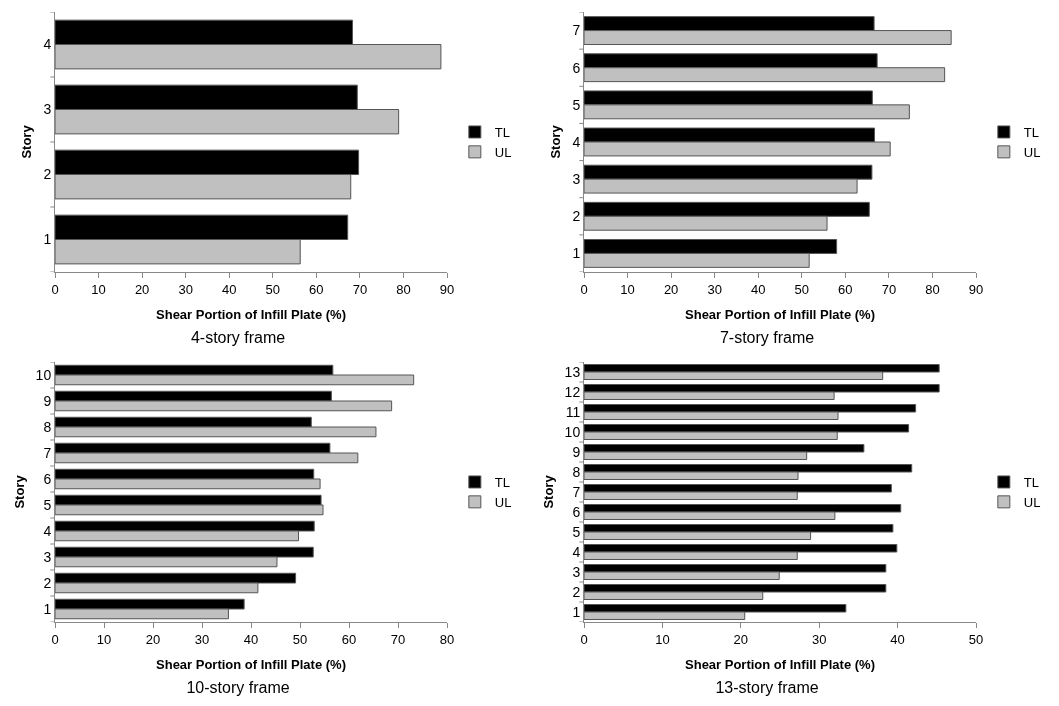  Describe the element at coordinates (767, 687) in the screenshot. I see `text: 13-story frame` at that location.